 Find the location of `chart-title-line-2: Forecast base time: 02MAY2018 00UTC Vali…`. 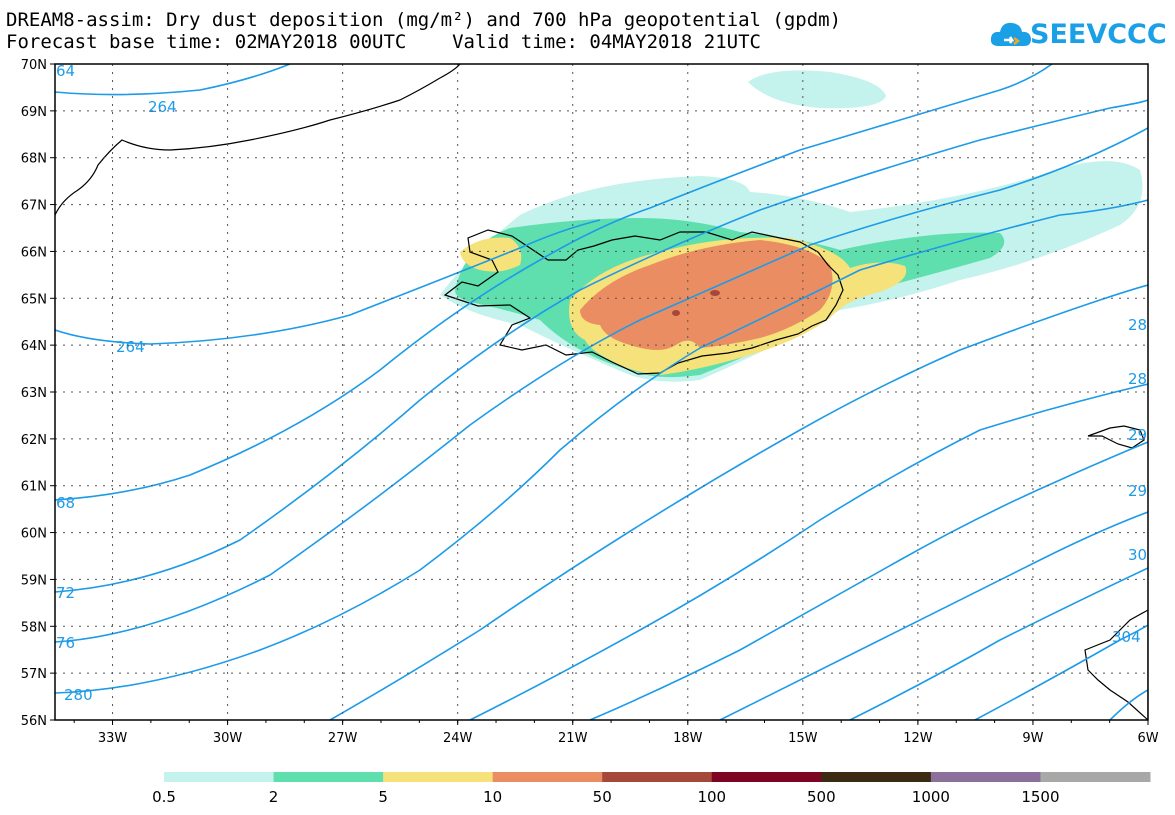

chart-title-line-2: Forecast base time: 02MAY2018 00UTC Vali… is located at coordinates (383, 42).